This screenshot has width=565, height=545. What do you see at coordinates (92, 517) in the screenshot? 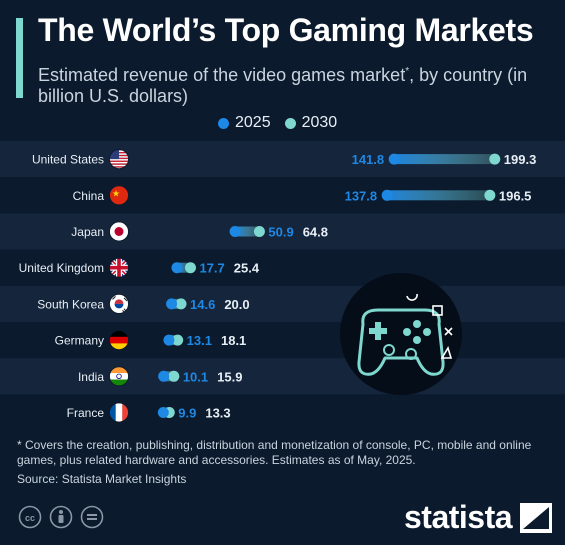
I see `no-derivatives-icon` at bounding box center [92, 517].